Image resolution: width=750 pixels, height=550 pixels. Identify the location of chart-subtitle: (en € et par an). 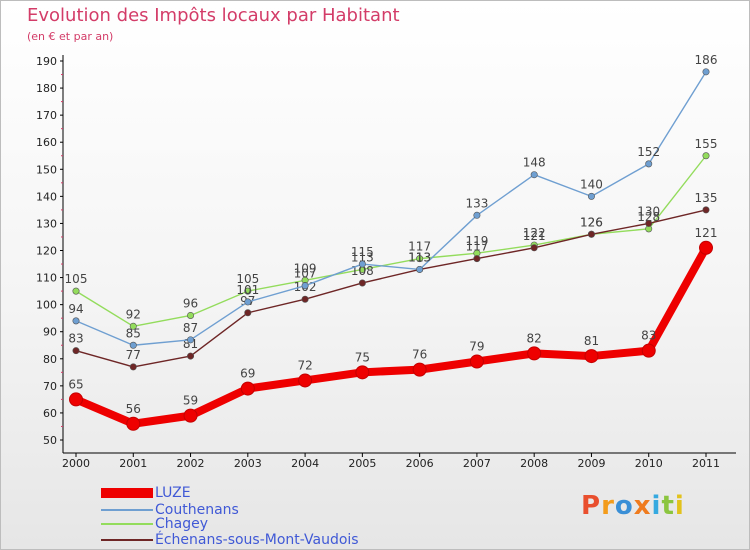
(70, 36).